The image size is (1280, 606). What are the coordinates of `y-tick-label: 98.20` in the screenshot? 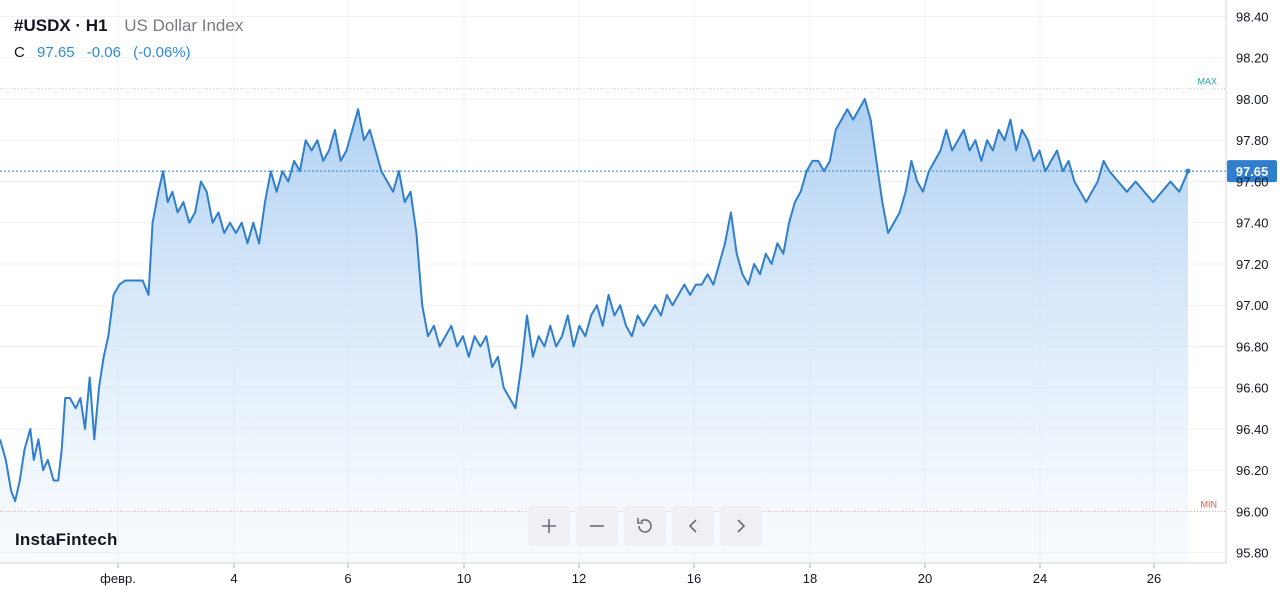 It's located at (1252, 58).